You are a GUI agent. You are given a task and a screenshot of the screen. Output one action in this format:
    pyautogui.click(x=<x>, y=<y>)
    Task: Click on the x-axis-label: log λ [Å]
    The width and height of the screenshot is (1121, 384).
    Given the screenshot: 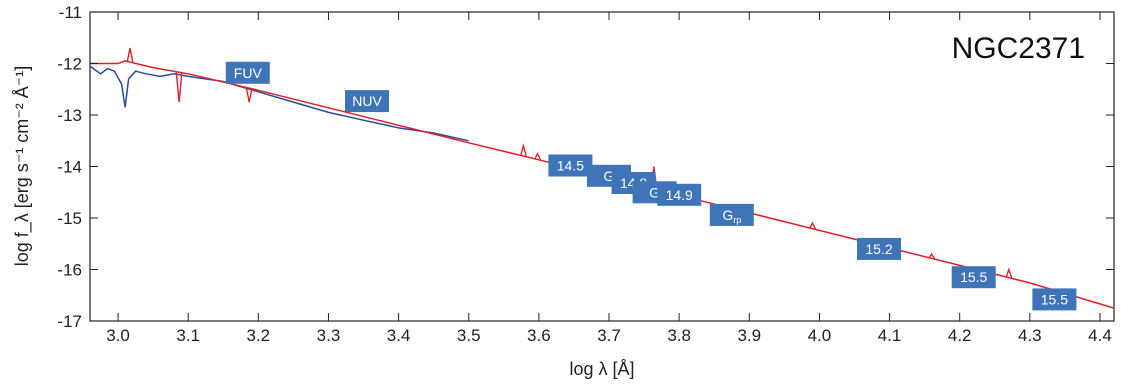 What is the action you would take?
    pyautogui.click(x=601, y=369)
    